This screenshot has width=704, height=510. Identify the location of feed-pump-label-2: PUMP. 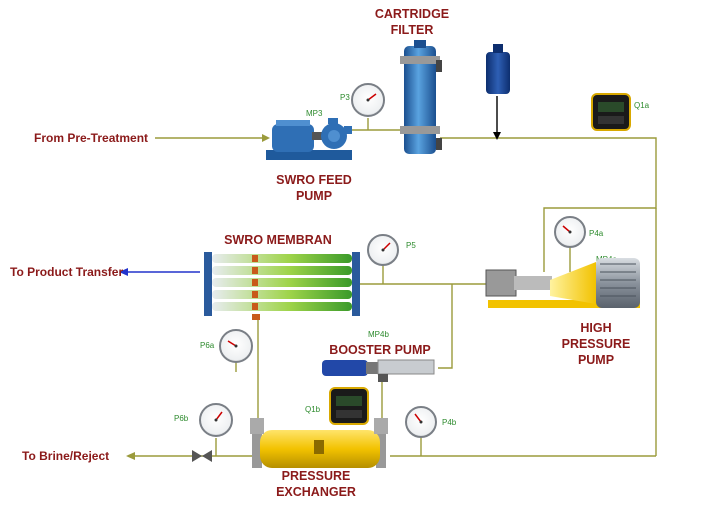
(314, 196).